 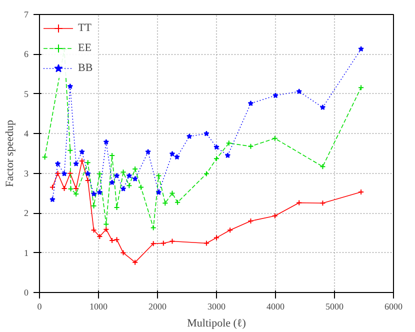 What do you see at coordinates (26, 253) in the screenshot?
I see `y-tick-label: 1` at bounding box center [26, 253].